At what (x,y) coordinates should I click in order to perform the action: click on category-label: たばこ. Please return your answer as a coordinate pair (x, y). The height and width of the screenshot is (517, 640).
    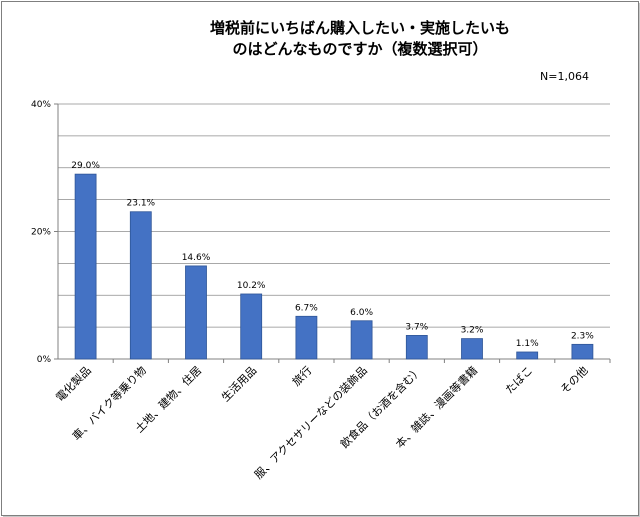
    Looking at the image, I should click on (519, 380).